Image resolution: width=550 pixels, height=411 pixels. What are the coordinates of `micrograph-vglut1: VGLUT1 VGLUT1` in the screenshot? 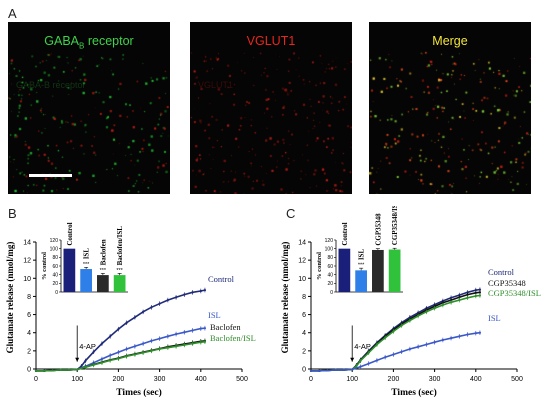 It's located at (271, 108).